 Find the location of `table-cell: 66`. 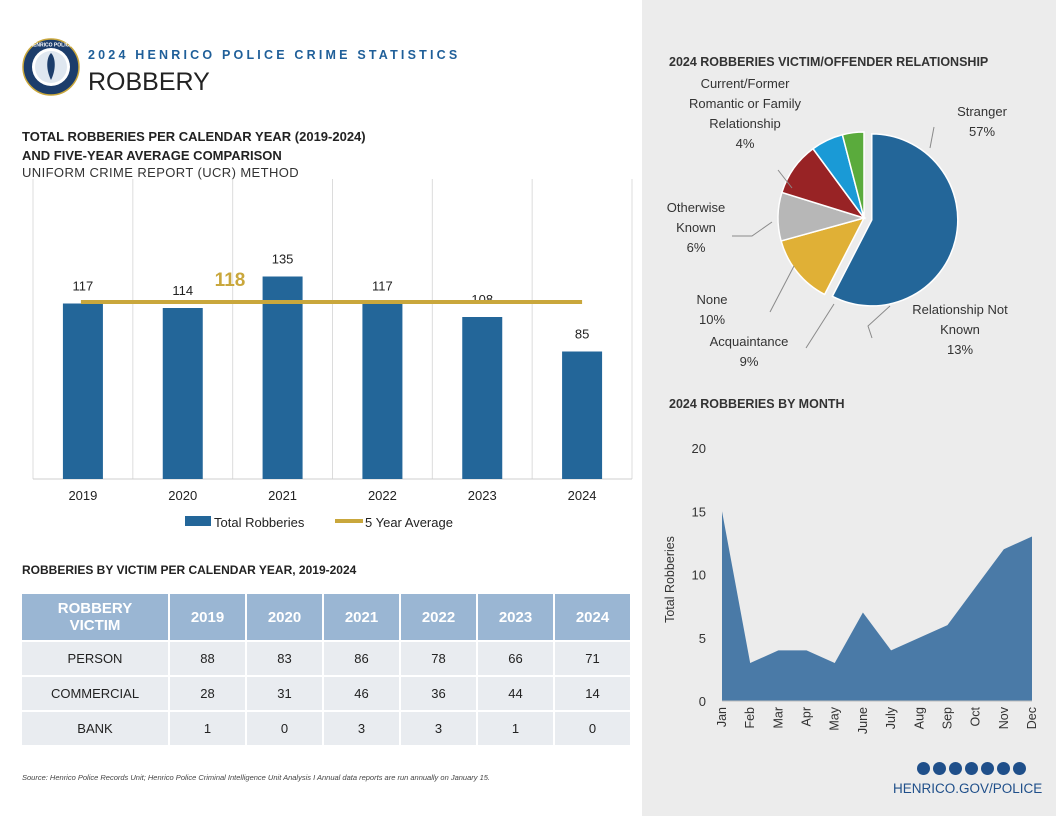

table-cell: 66 is located at coordinates (516, 658).